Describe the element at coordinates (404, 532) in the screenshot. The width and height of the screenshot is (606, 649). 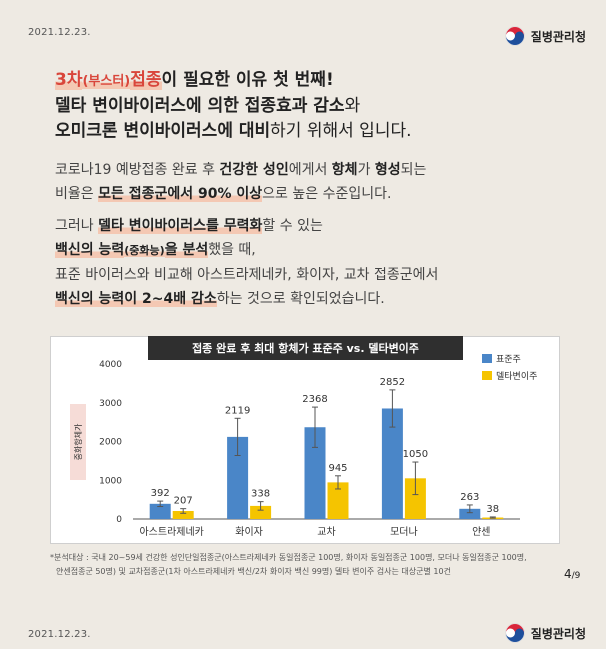
I see `x-tick-label: 모더나` at that location.